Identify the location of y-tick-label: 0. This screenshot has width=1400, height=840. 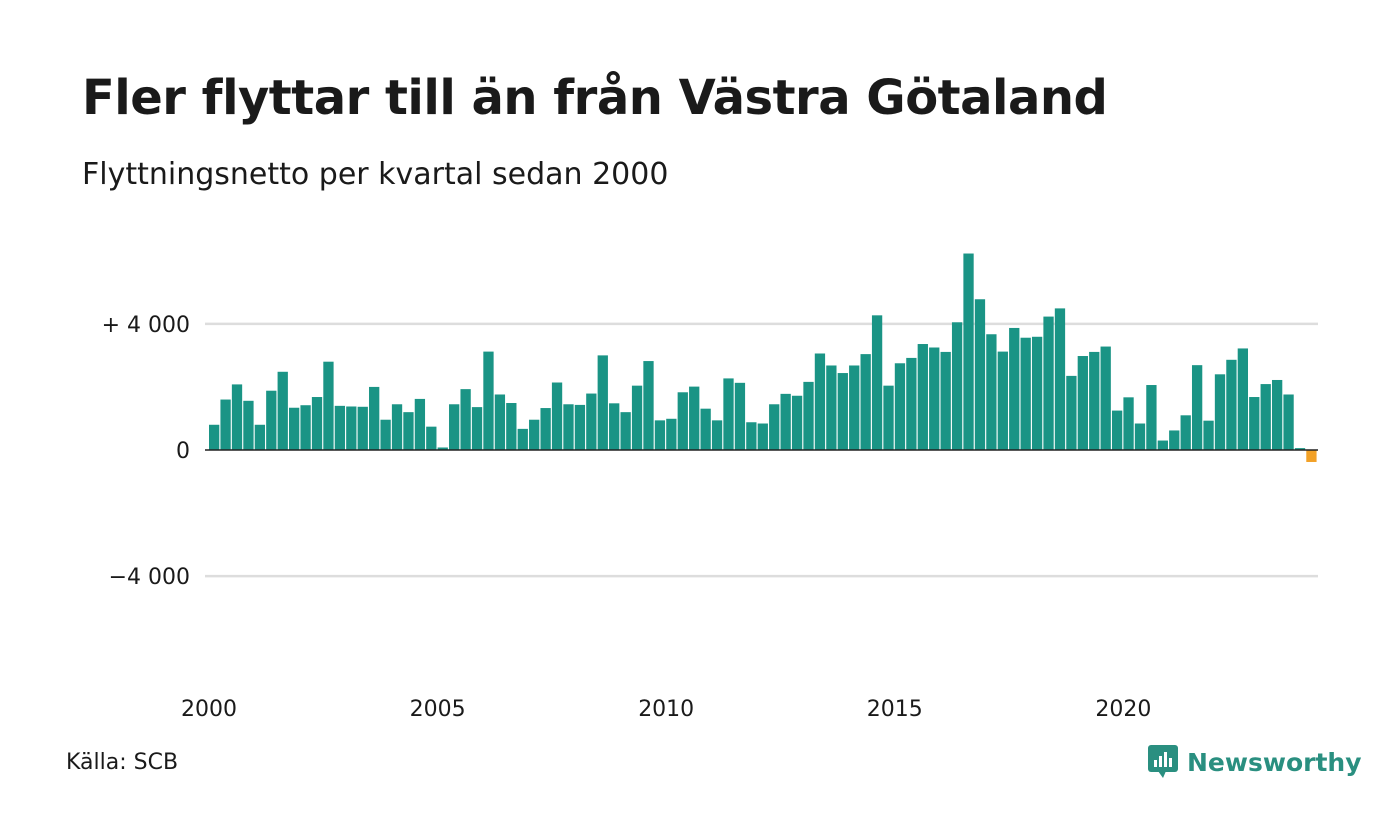
(183, 451).